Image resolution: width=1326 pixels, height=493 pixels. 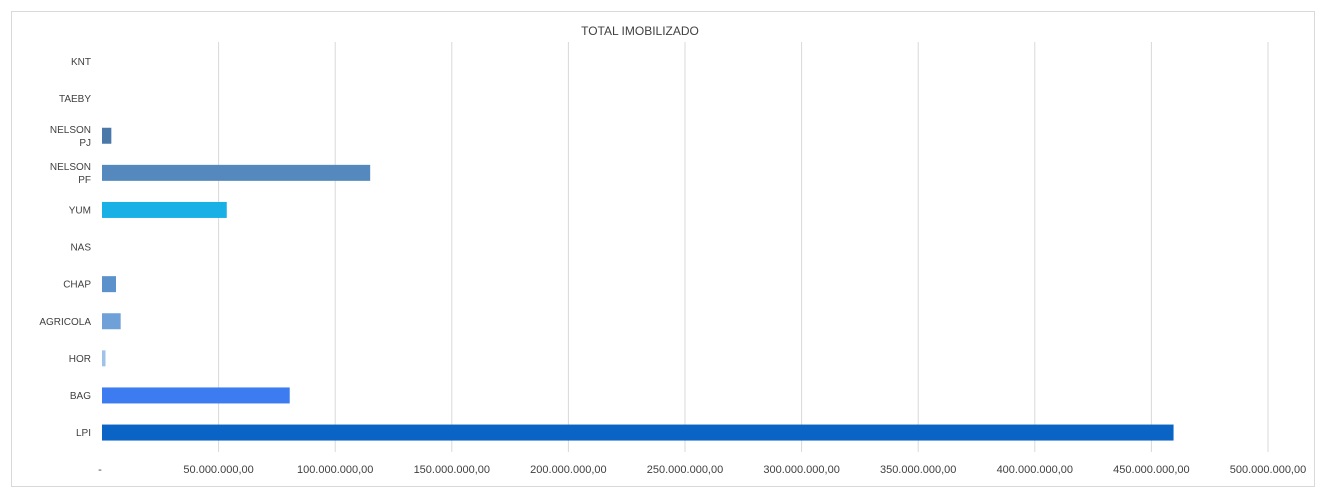 What do you see at coordinates (452, 470) in the screenshot?
I see `x-tick-label: 150.000.000,00` at bounding box center [452, 470].